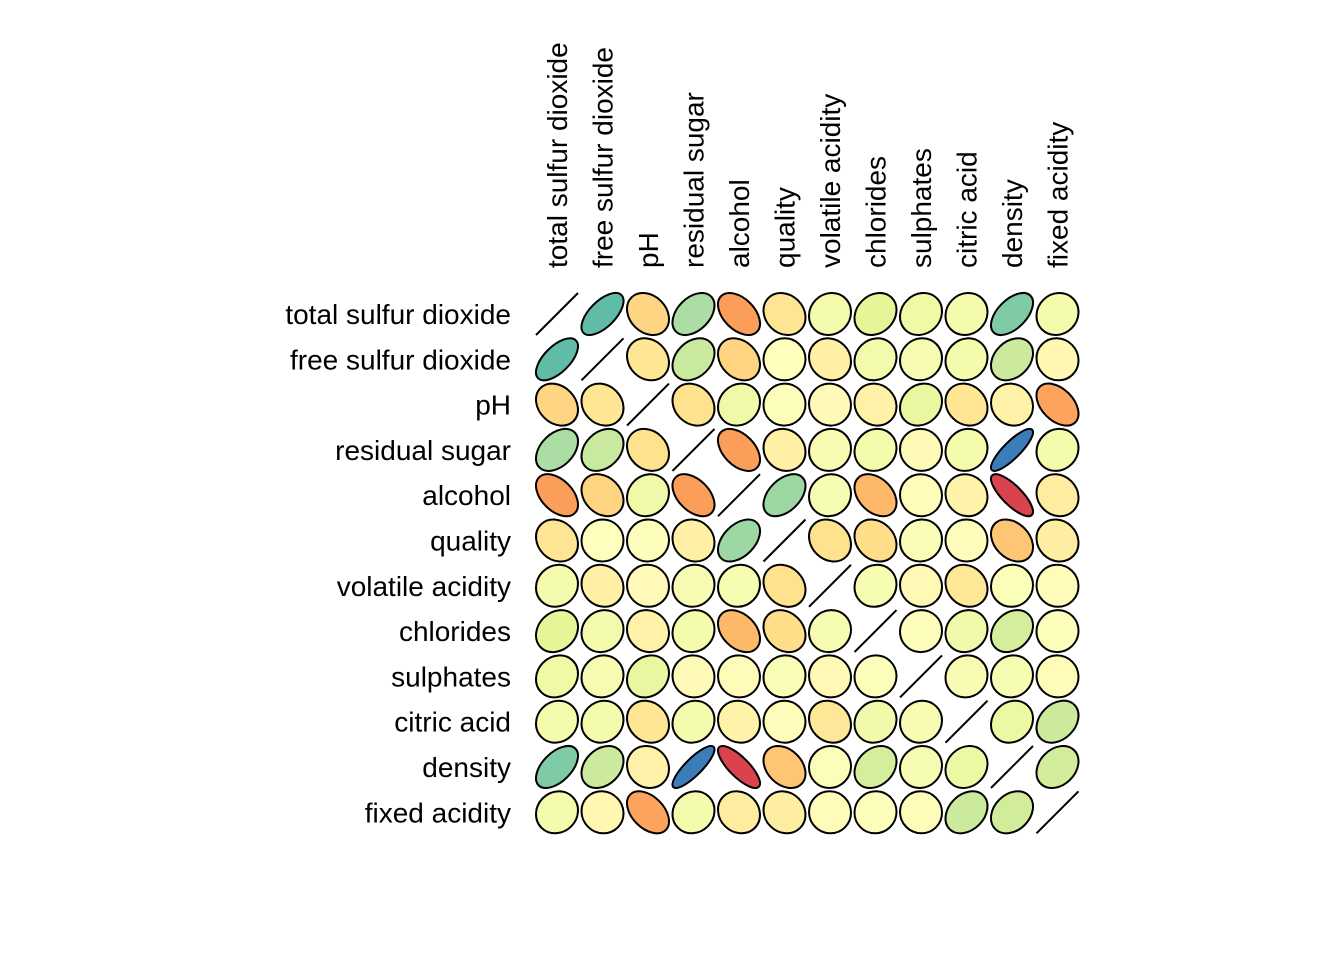  I want to click on ellipse-alcohol--ph, so click(648, 495).